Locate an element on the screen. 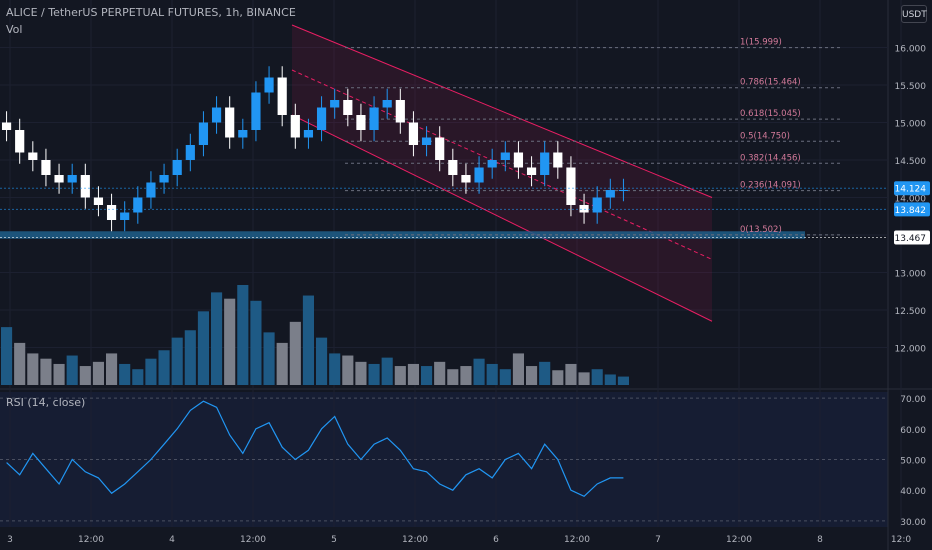 This screenshot has width=932, height=550. fib-level-label: 1(15.999) is located at coordinates (761, 43).